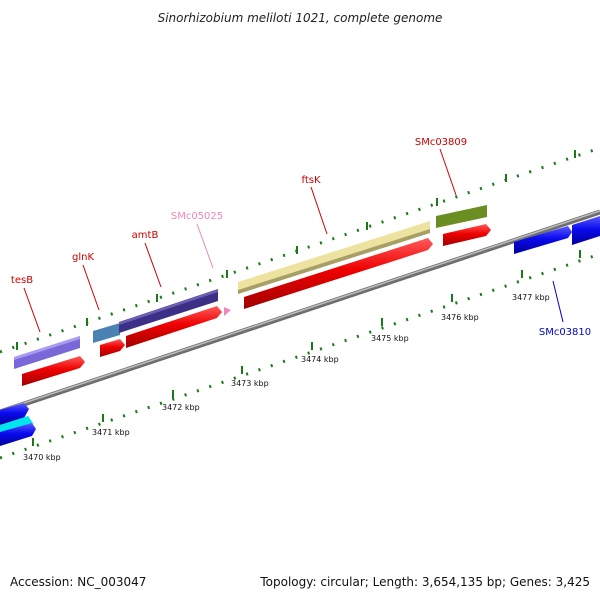  Describe the element at coordinates (168, 307) in the screenshot. I see `amtB-cog-highlight` at that location.